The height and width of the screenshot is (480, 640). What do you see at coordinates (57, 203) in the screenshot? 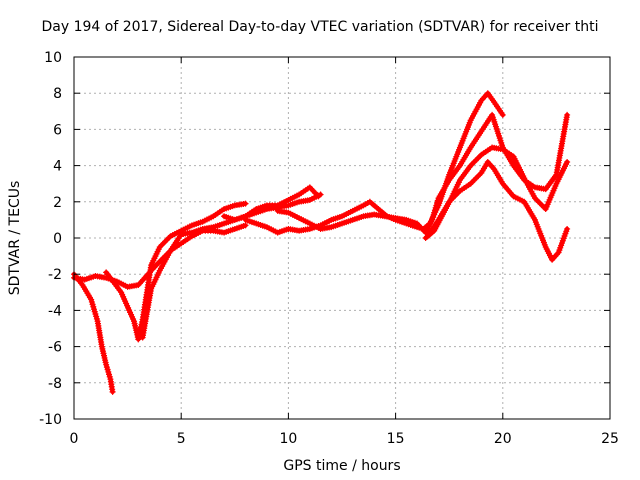
I see `y-tick-label: 2` at bounding box center [57, 203].